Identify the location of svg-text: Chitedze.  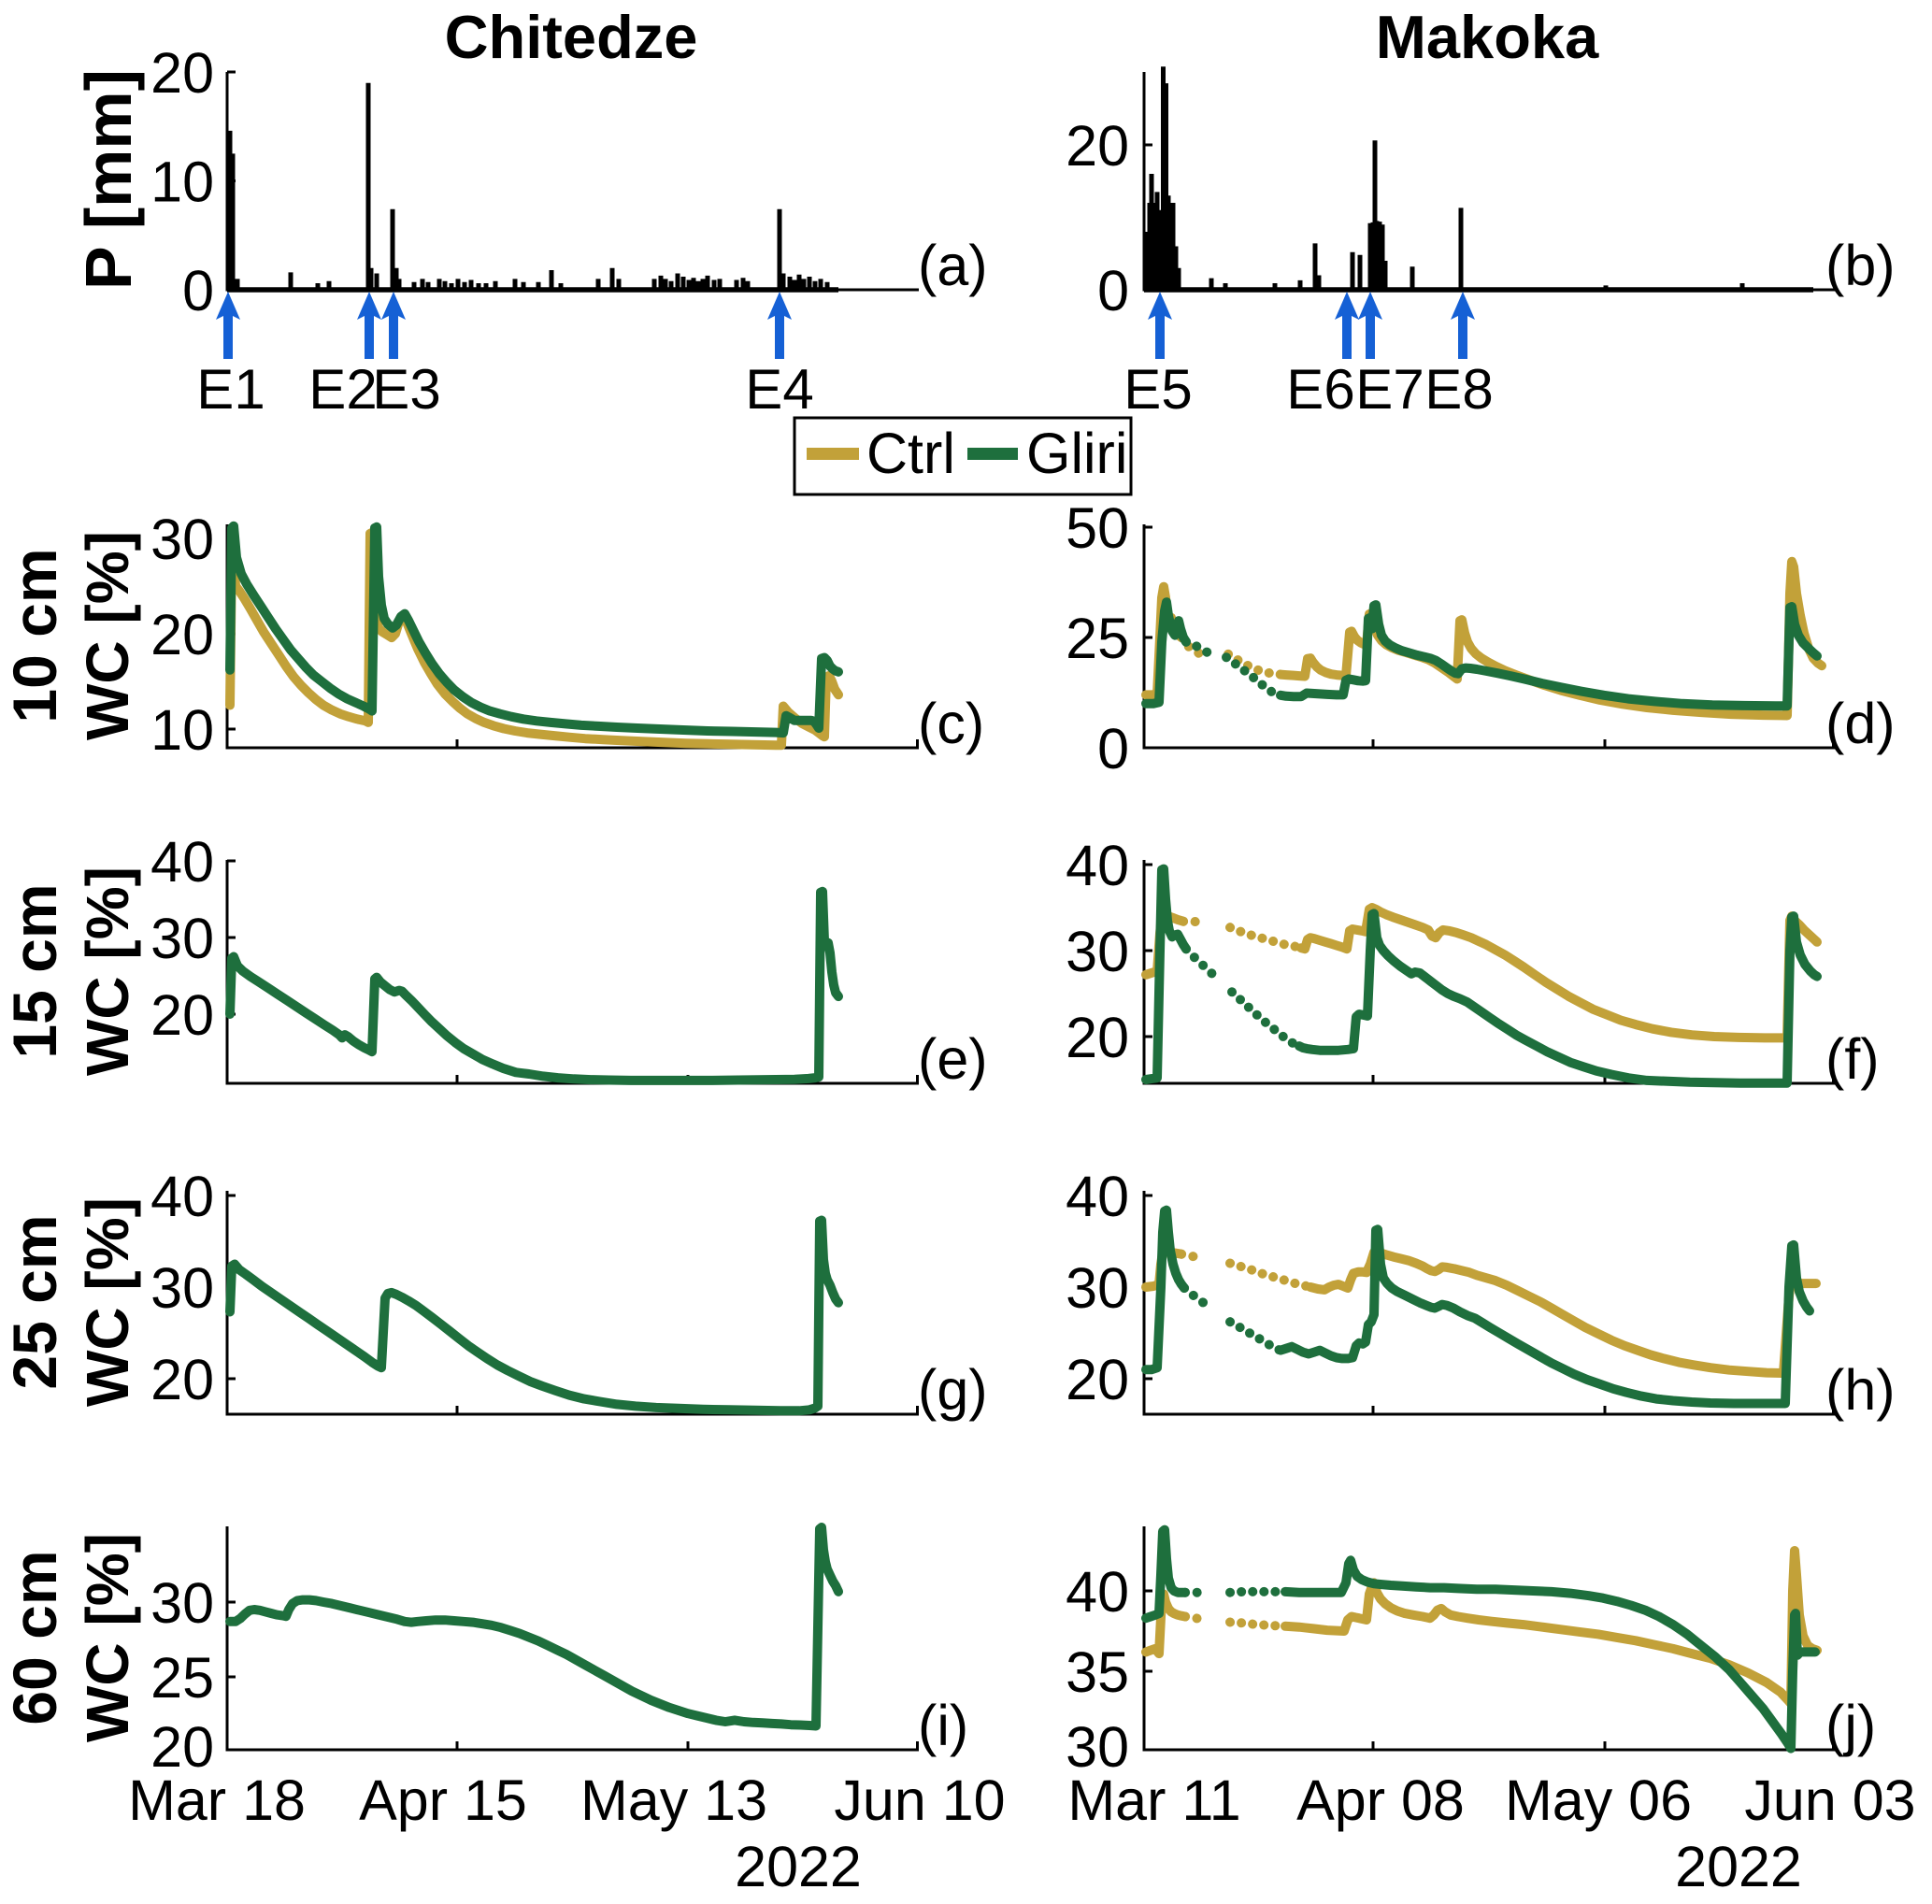
(571, 37).